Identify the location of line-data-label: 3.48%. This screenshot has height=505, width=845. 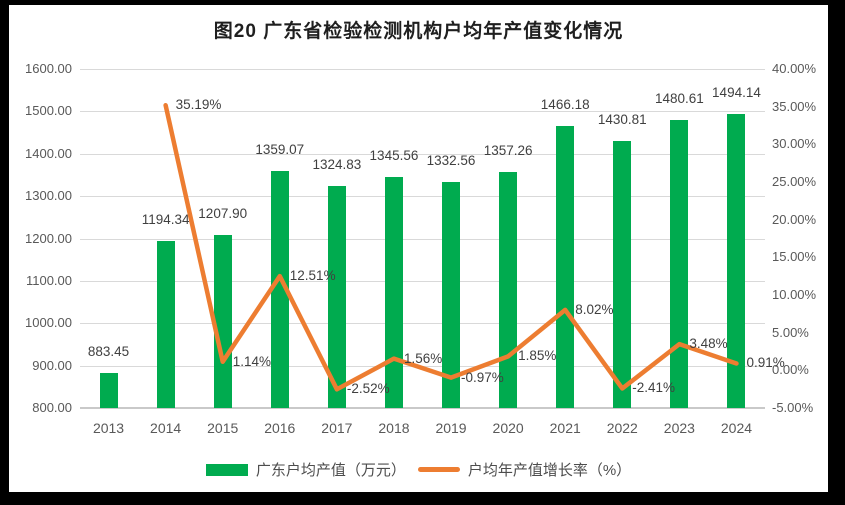
(708, 344).